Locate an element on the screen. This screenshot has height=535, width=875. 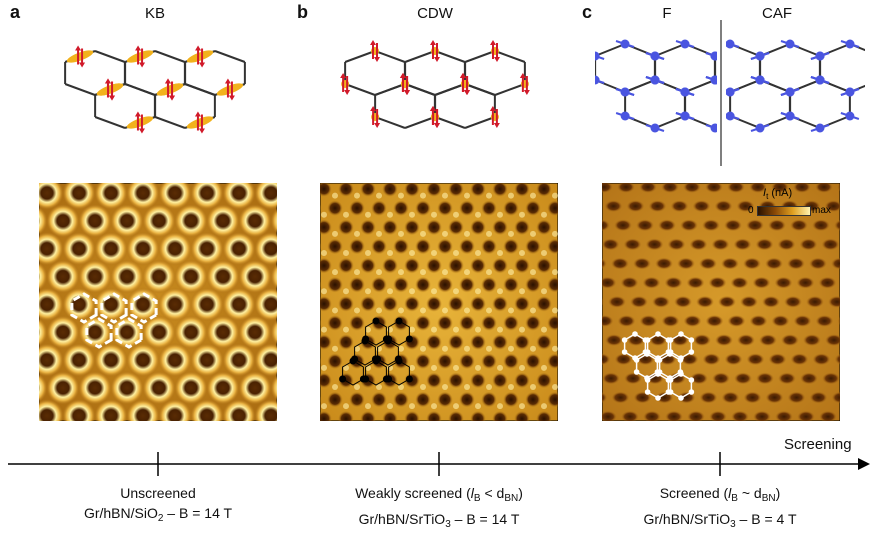
colorbar-min: 0 is located at coordinates (751, 210).